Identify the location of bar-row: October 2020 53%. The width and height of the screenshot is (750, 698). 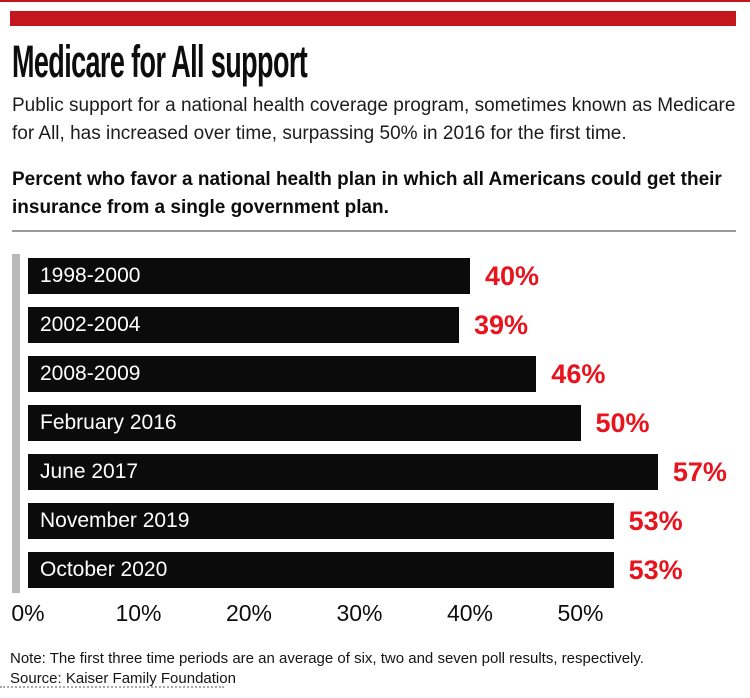
(377, 570).